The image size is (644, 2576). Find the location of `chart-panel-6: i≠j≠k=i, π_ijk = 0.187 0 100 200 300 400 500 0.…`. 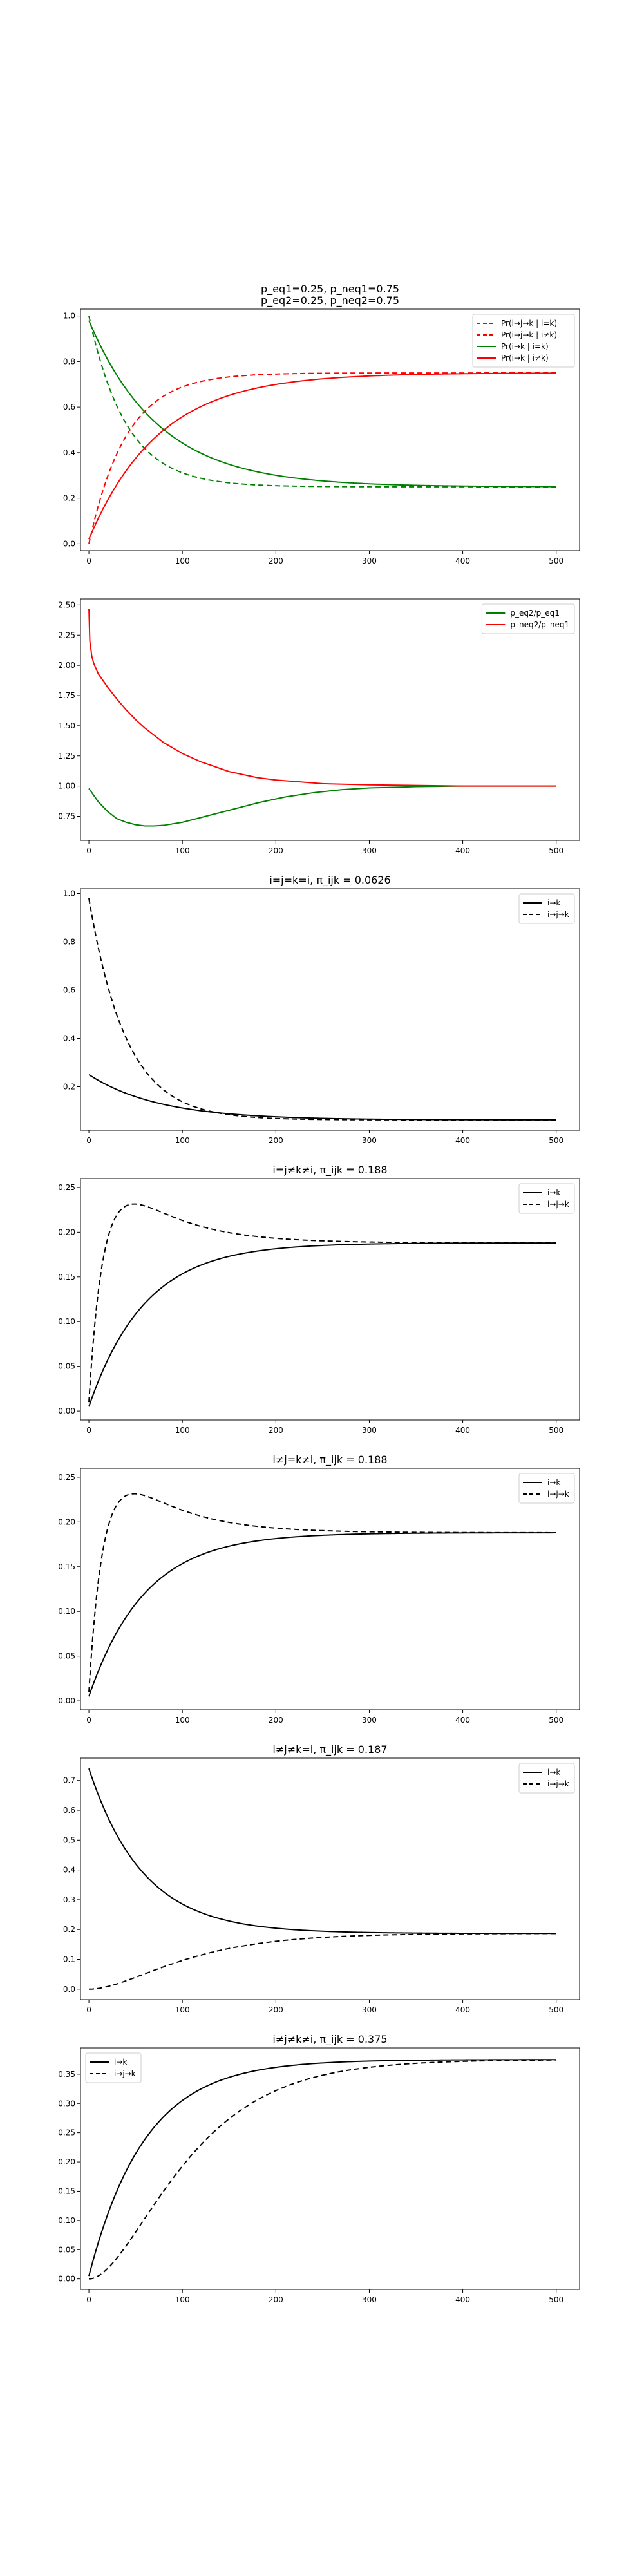

chart-panel-6: i≠j≠k=i, π_ijk = 0.187 0 100 200 300 400 500 0.… is located at coordinates (321, 1878).